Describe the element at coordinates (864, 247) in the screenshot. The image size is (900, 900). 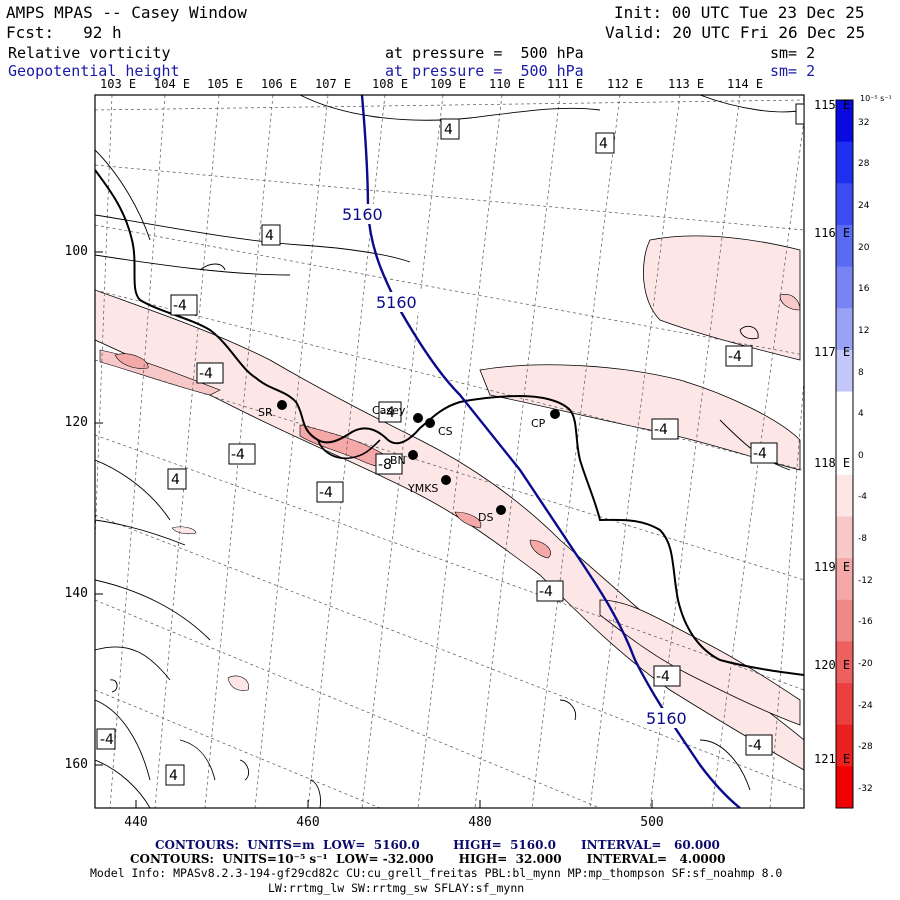
I see `colorbar-tick-label: 20` at that location.